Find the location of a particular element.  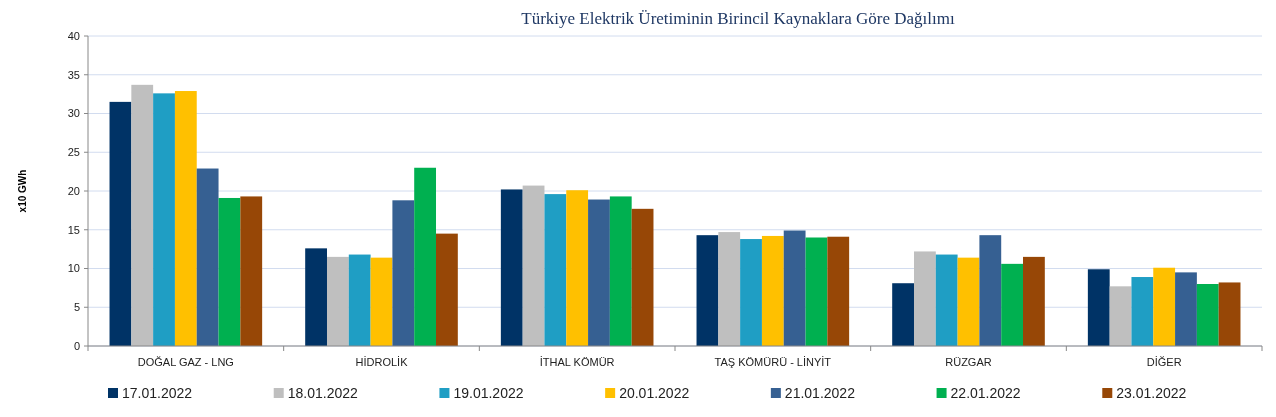

y-tick-label: 20 is located at coordinates (73, 190).